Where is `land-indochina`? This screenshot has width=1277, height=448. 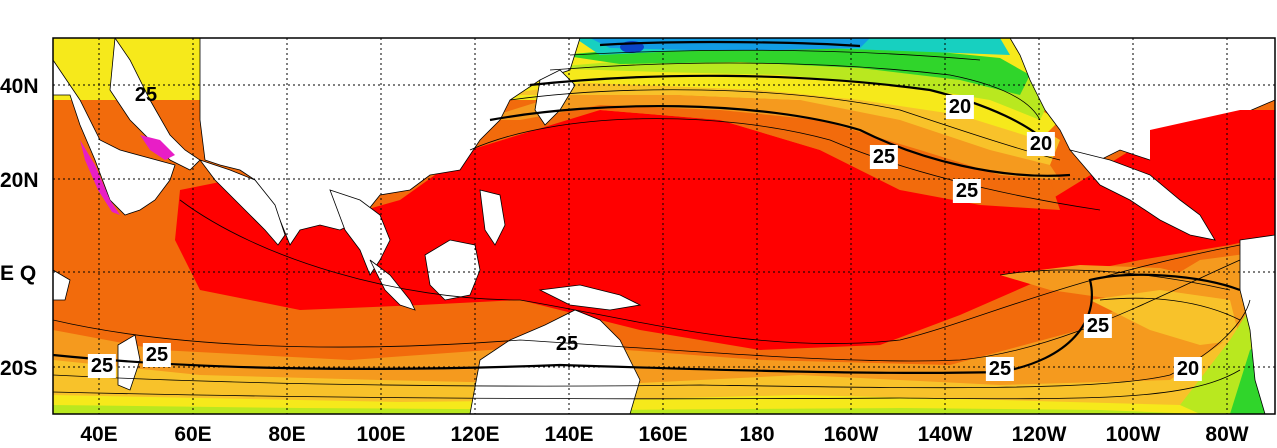 land-indochina is located at coordinates (360, 232).